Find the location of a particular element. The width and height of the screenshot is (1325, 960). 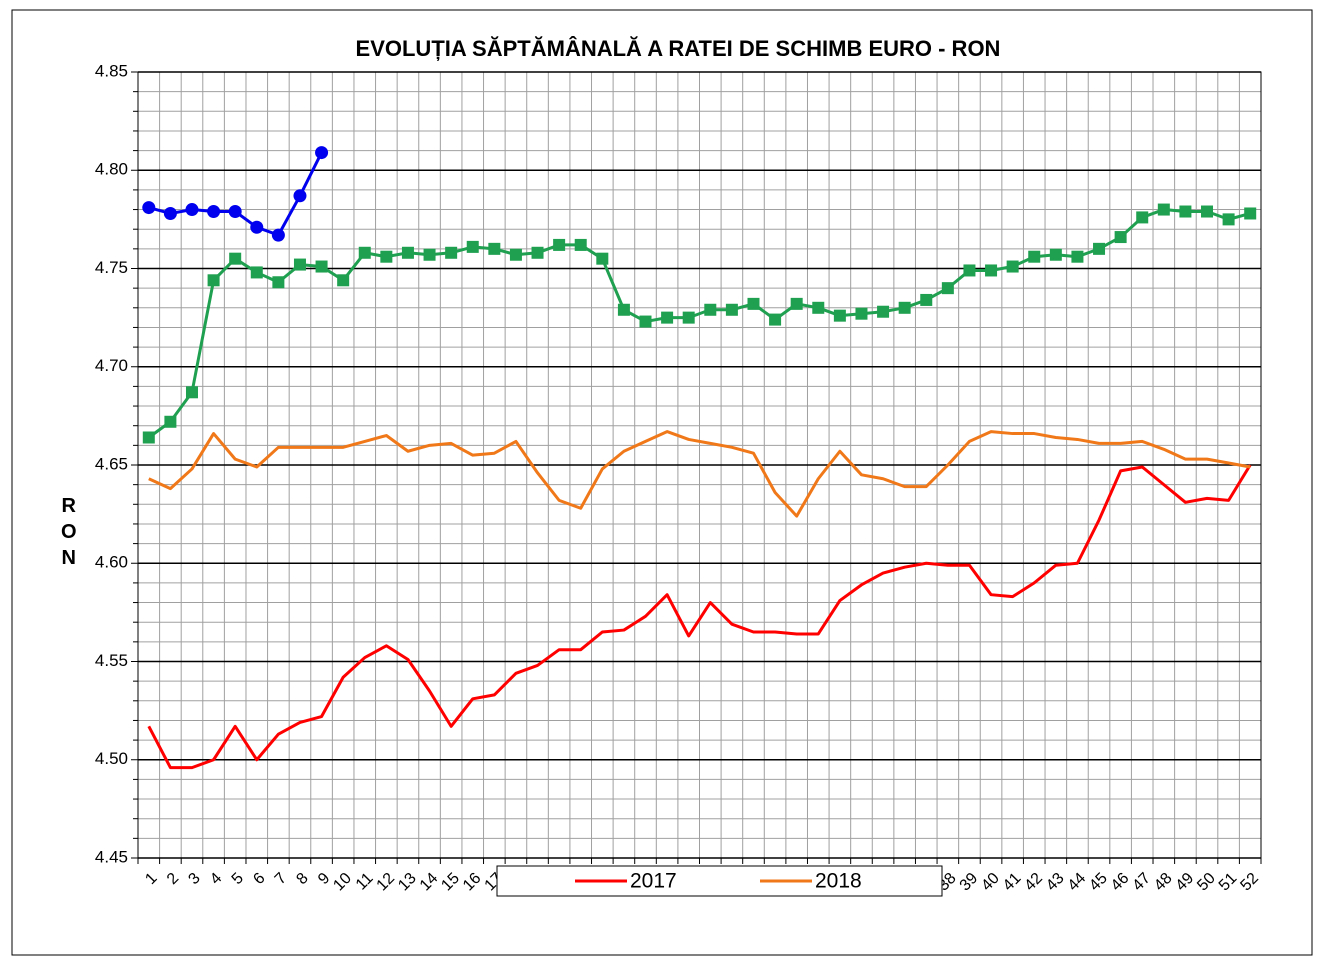

y-tick-label: 4.65 is located at coordinates (111, 463).